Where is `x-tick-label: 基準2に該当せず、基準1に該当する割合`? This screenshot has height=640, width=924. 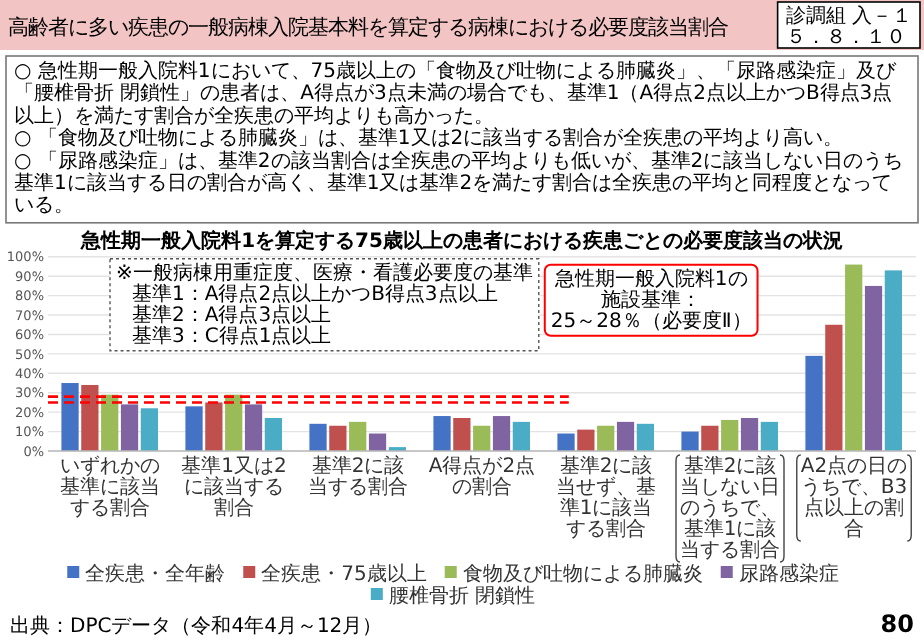 x-tick-label: 基準2に該当せず、基準1に該当する割合 is located at coordinates (606, 497).